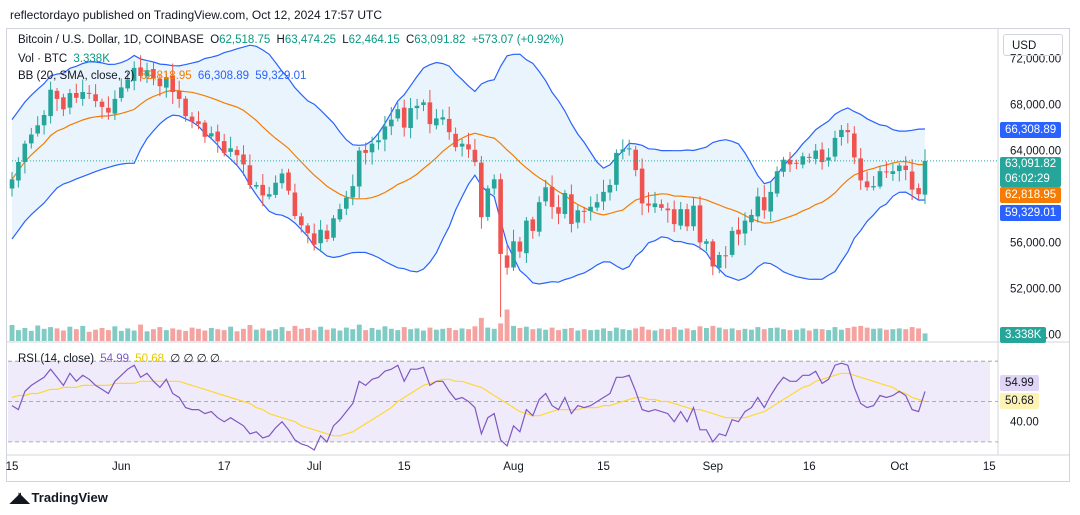  I want to click on price-tick-label: 72,000.00, so click(1035, 60).